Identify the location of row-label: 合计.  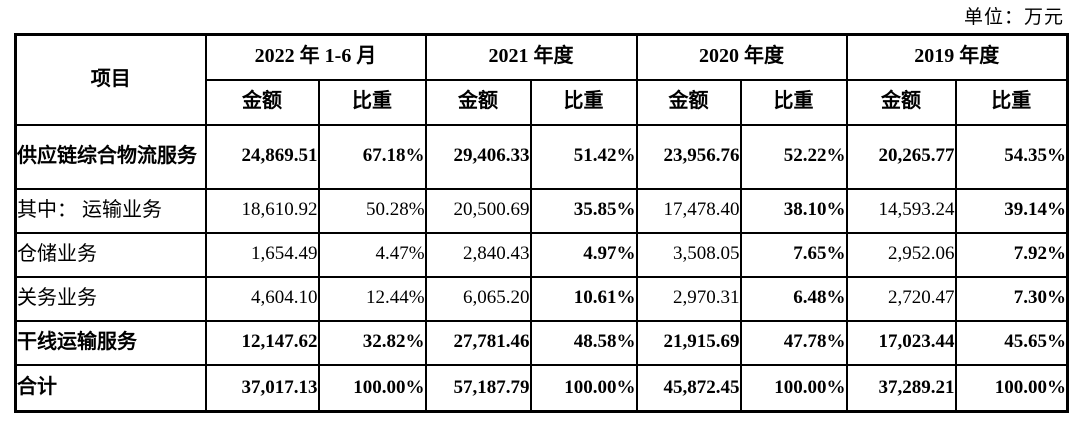
(110, 388).